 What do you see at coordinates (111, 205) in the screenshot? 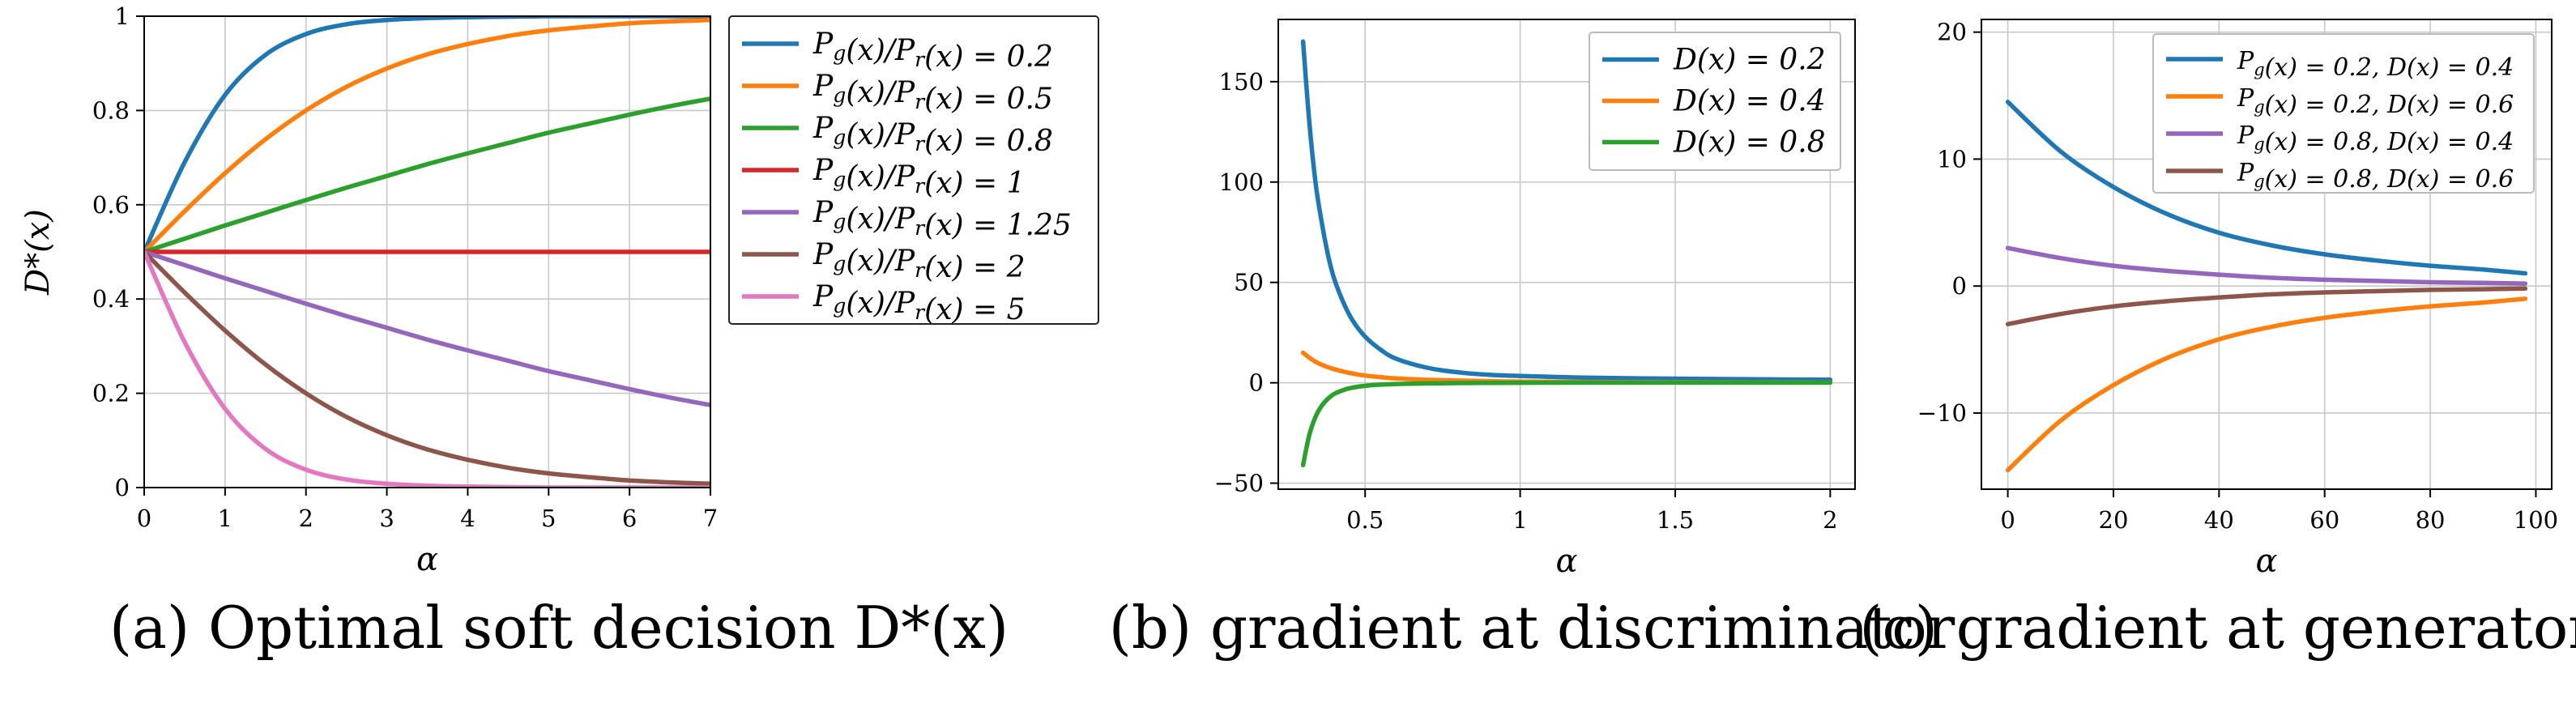
I see `y-tick-label: 0.6` at bounding box center [111, 205].